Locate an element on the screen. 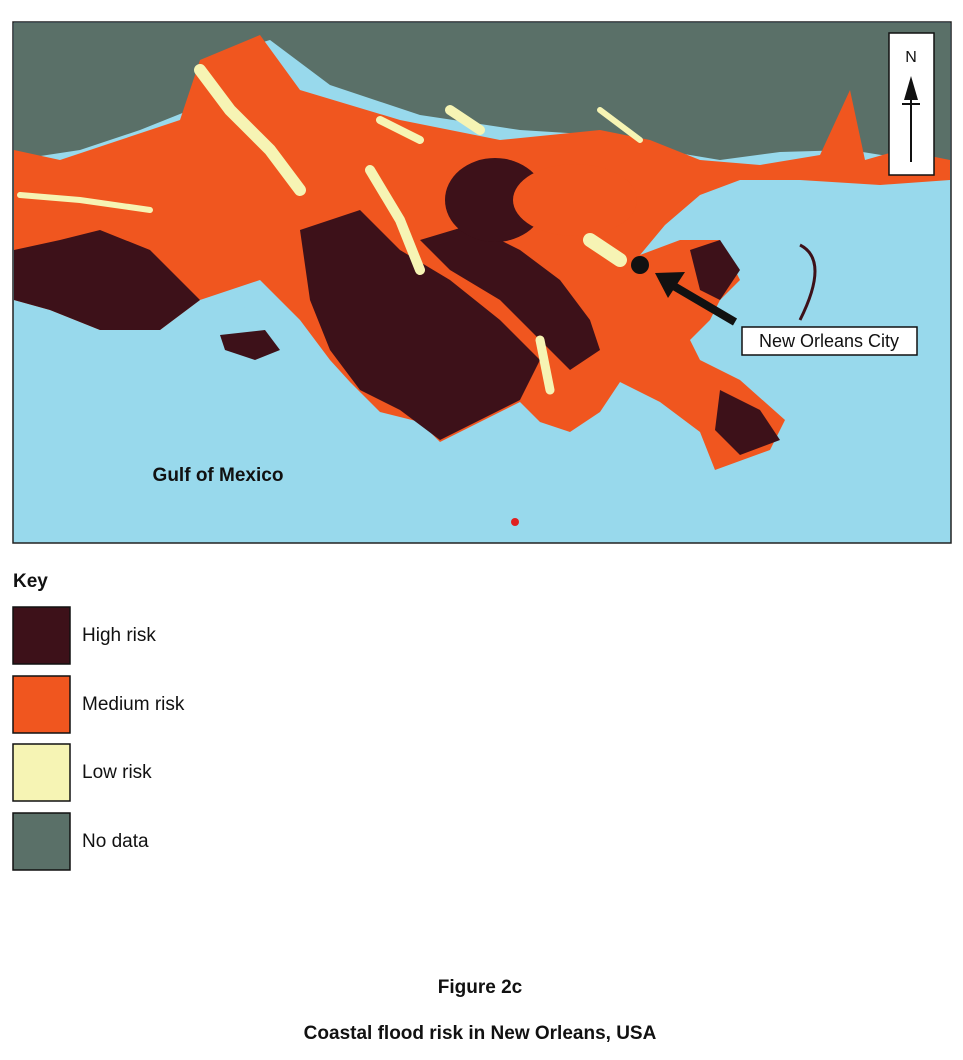 Image resolution: width=963 pixels, height=1060 pixels. bay is located at coordinates (232, 320).